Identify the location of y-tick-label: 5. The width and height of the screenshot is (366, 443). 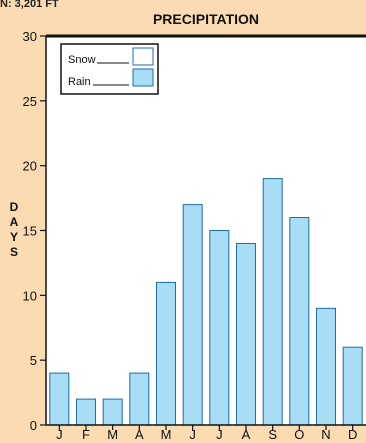
(33, 360).